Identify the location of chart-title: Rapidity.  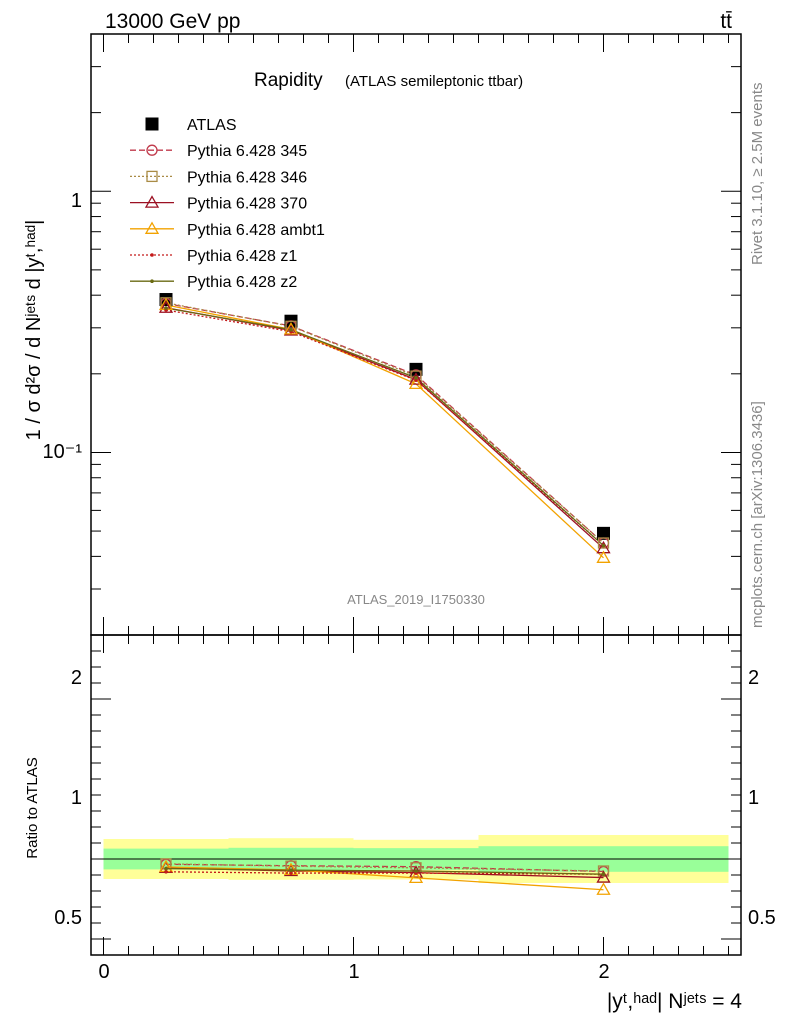
(288, 80).